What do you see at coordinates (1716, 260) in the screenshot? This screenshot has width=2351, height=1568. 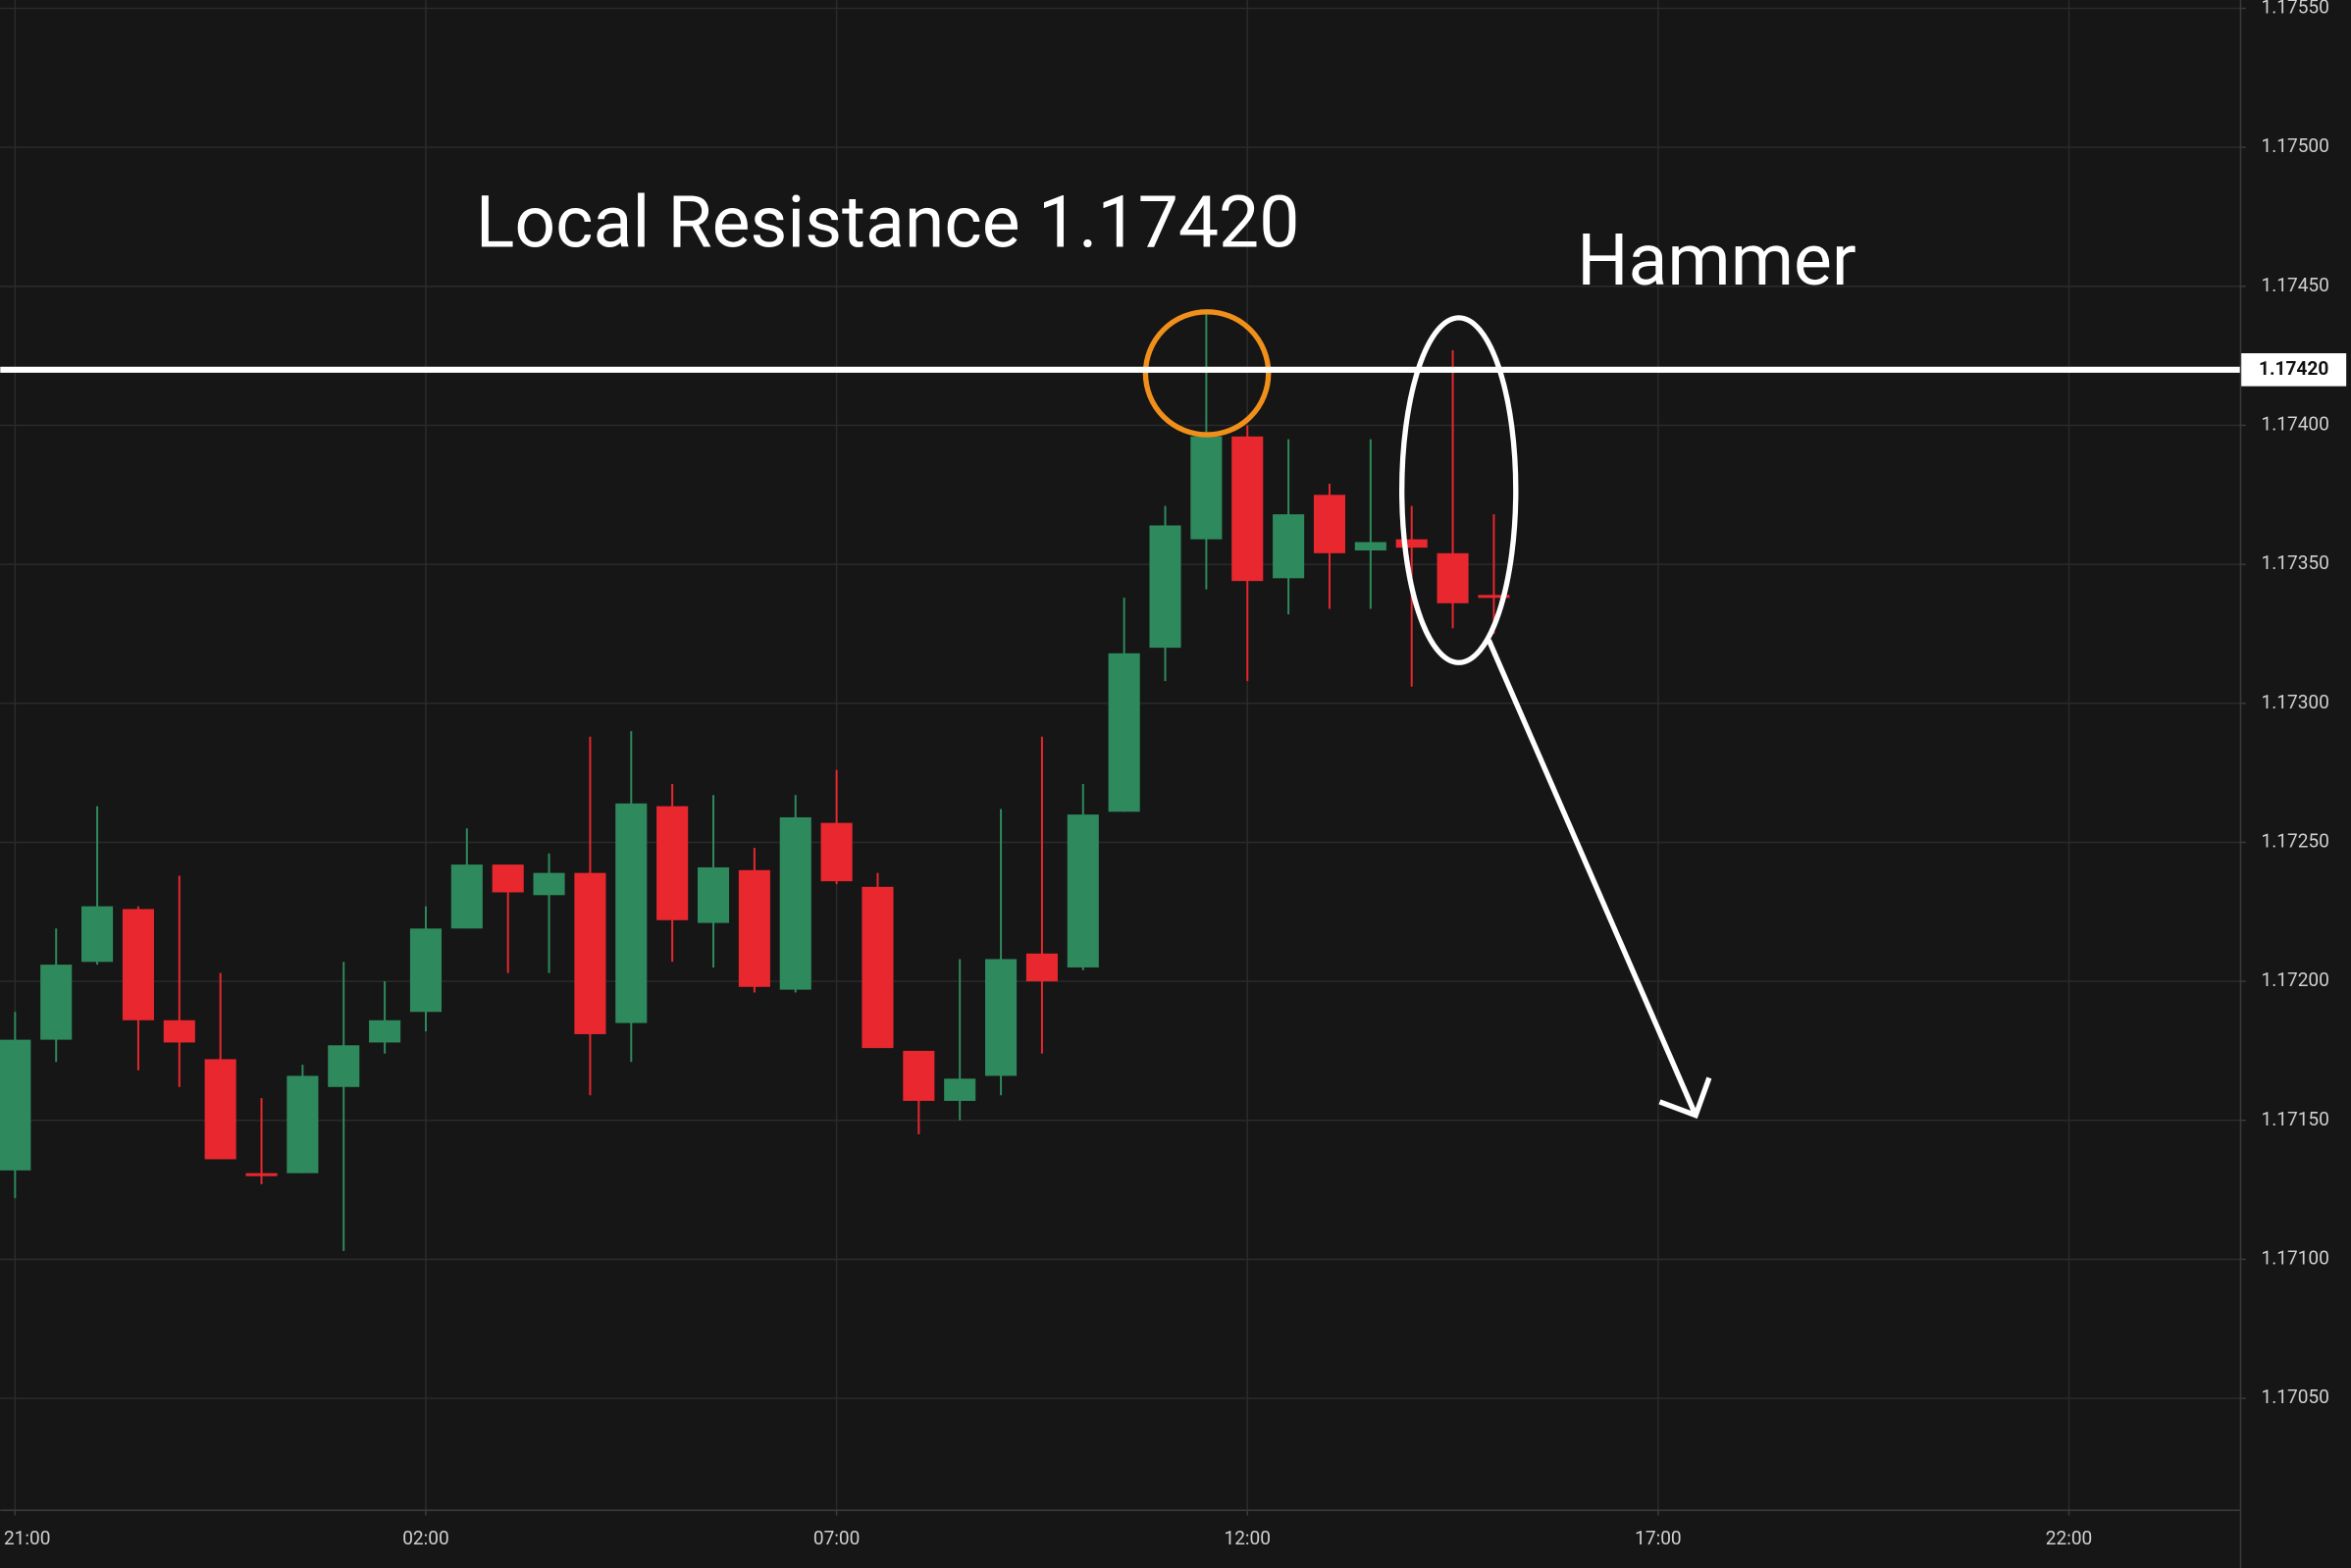 I see `annotation: Hammer` at bounding box center [1716, 260].